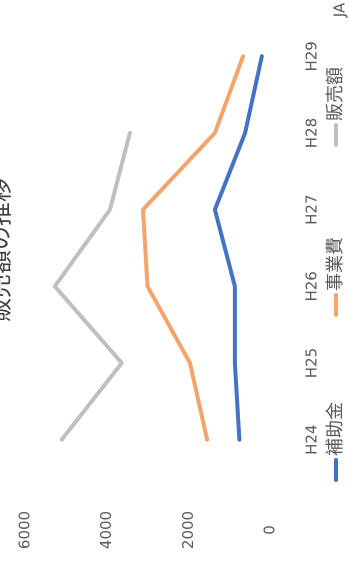 This screenshot has height=565, width=349. Describe the element at coordinates (188, 530) in the screenshot. I see `y-tick-label: 2000` at that location.